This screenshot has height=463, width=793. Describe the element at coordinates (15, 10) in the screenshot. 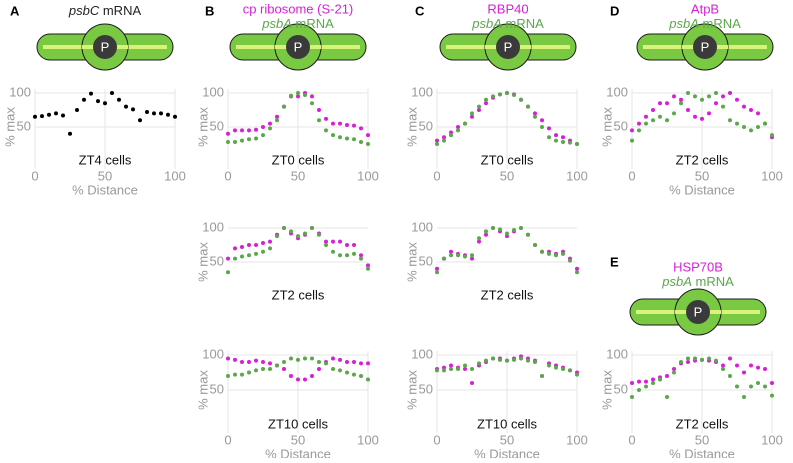

I see `panel-letter: A` at that location.